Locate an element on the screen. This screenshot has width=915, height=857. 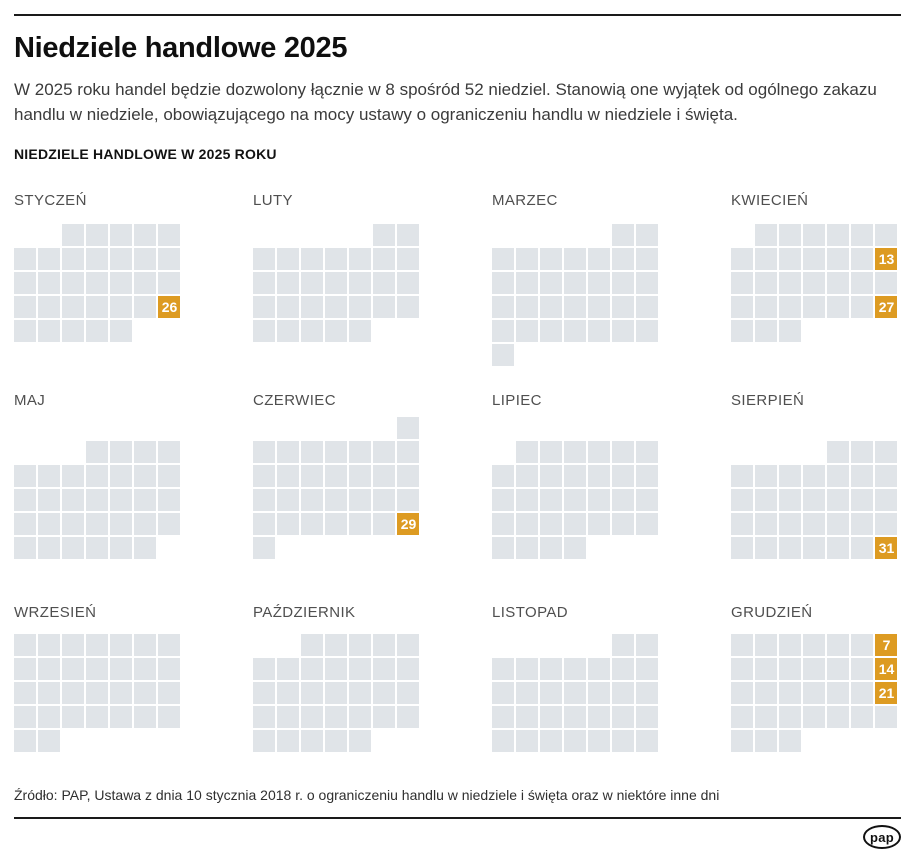
month-grid-slot: 13 27 is located at coordinates (814, 295).